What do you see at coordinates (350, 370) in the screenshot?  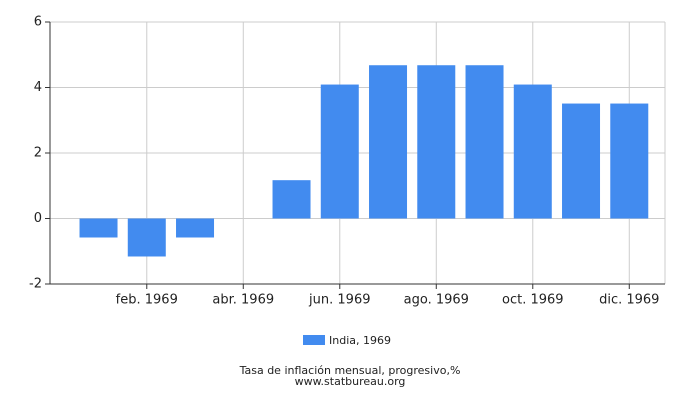 I see `chart-title: Tasa de inflación mensual, progresivo,%` at bounding box center [350, 370].